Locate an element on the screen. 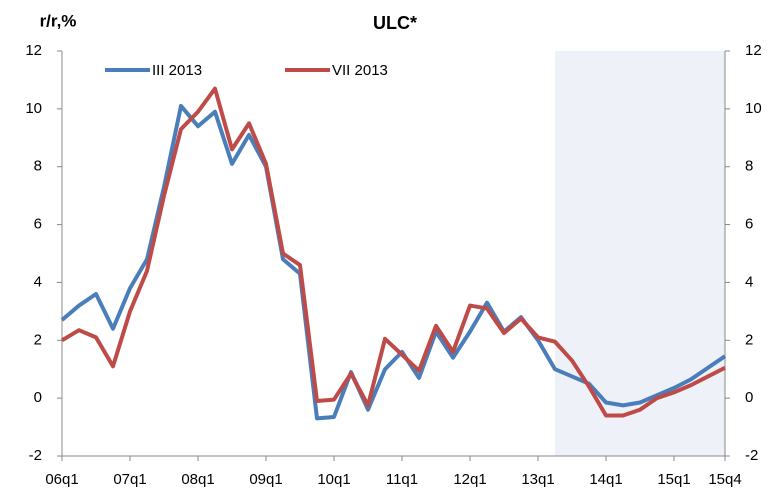  y2-tick-label: -2 is located at coordinates (751, 455).